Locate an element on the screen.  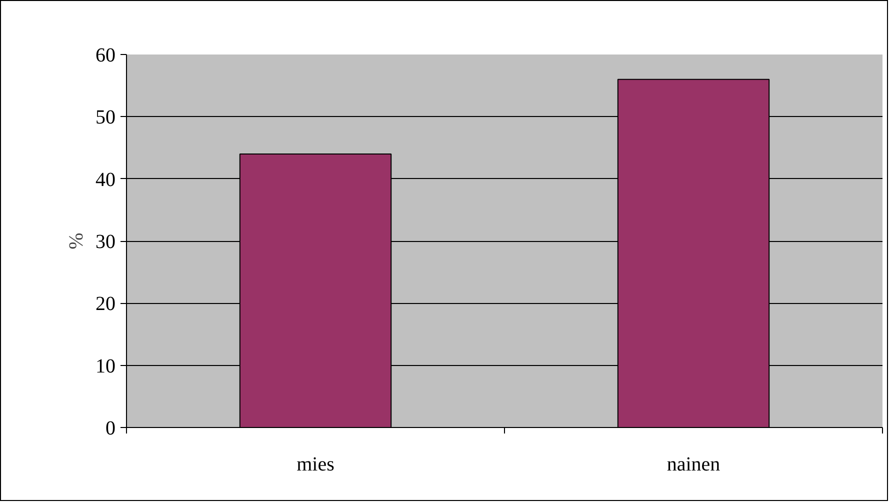
y-tick-label: 30 is located at coordinates (106, 242).